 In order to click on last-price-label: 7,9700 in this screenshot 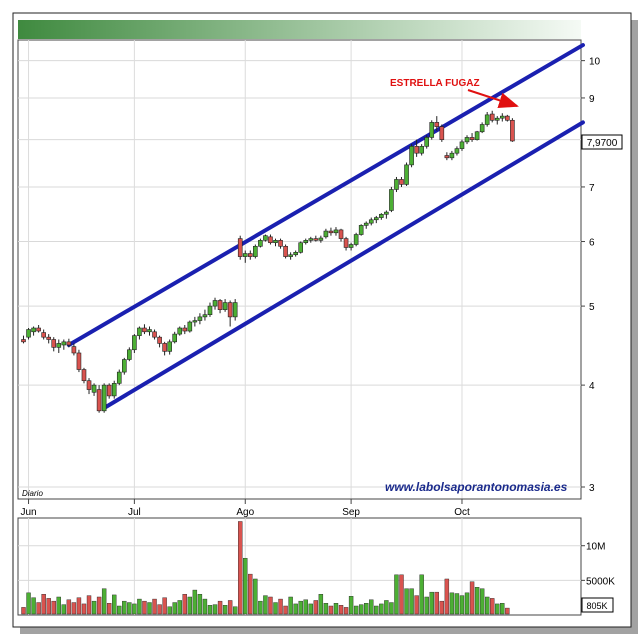, I will do `click(602, 143)`.